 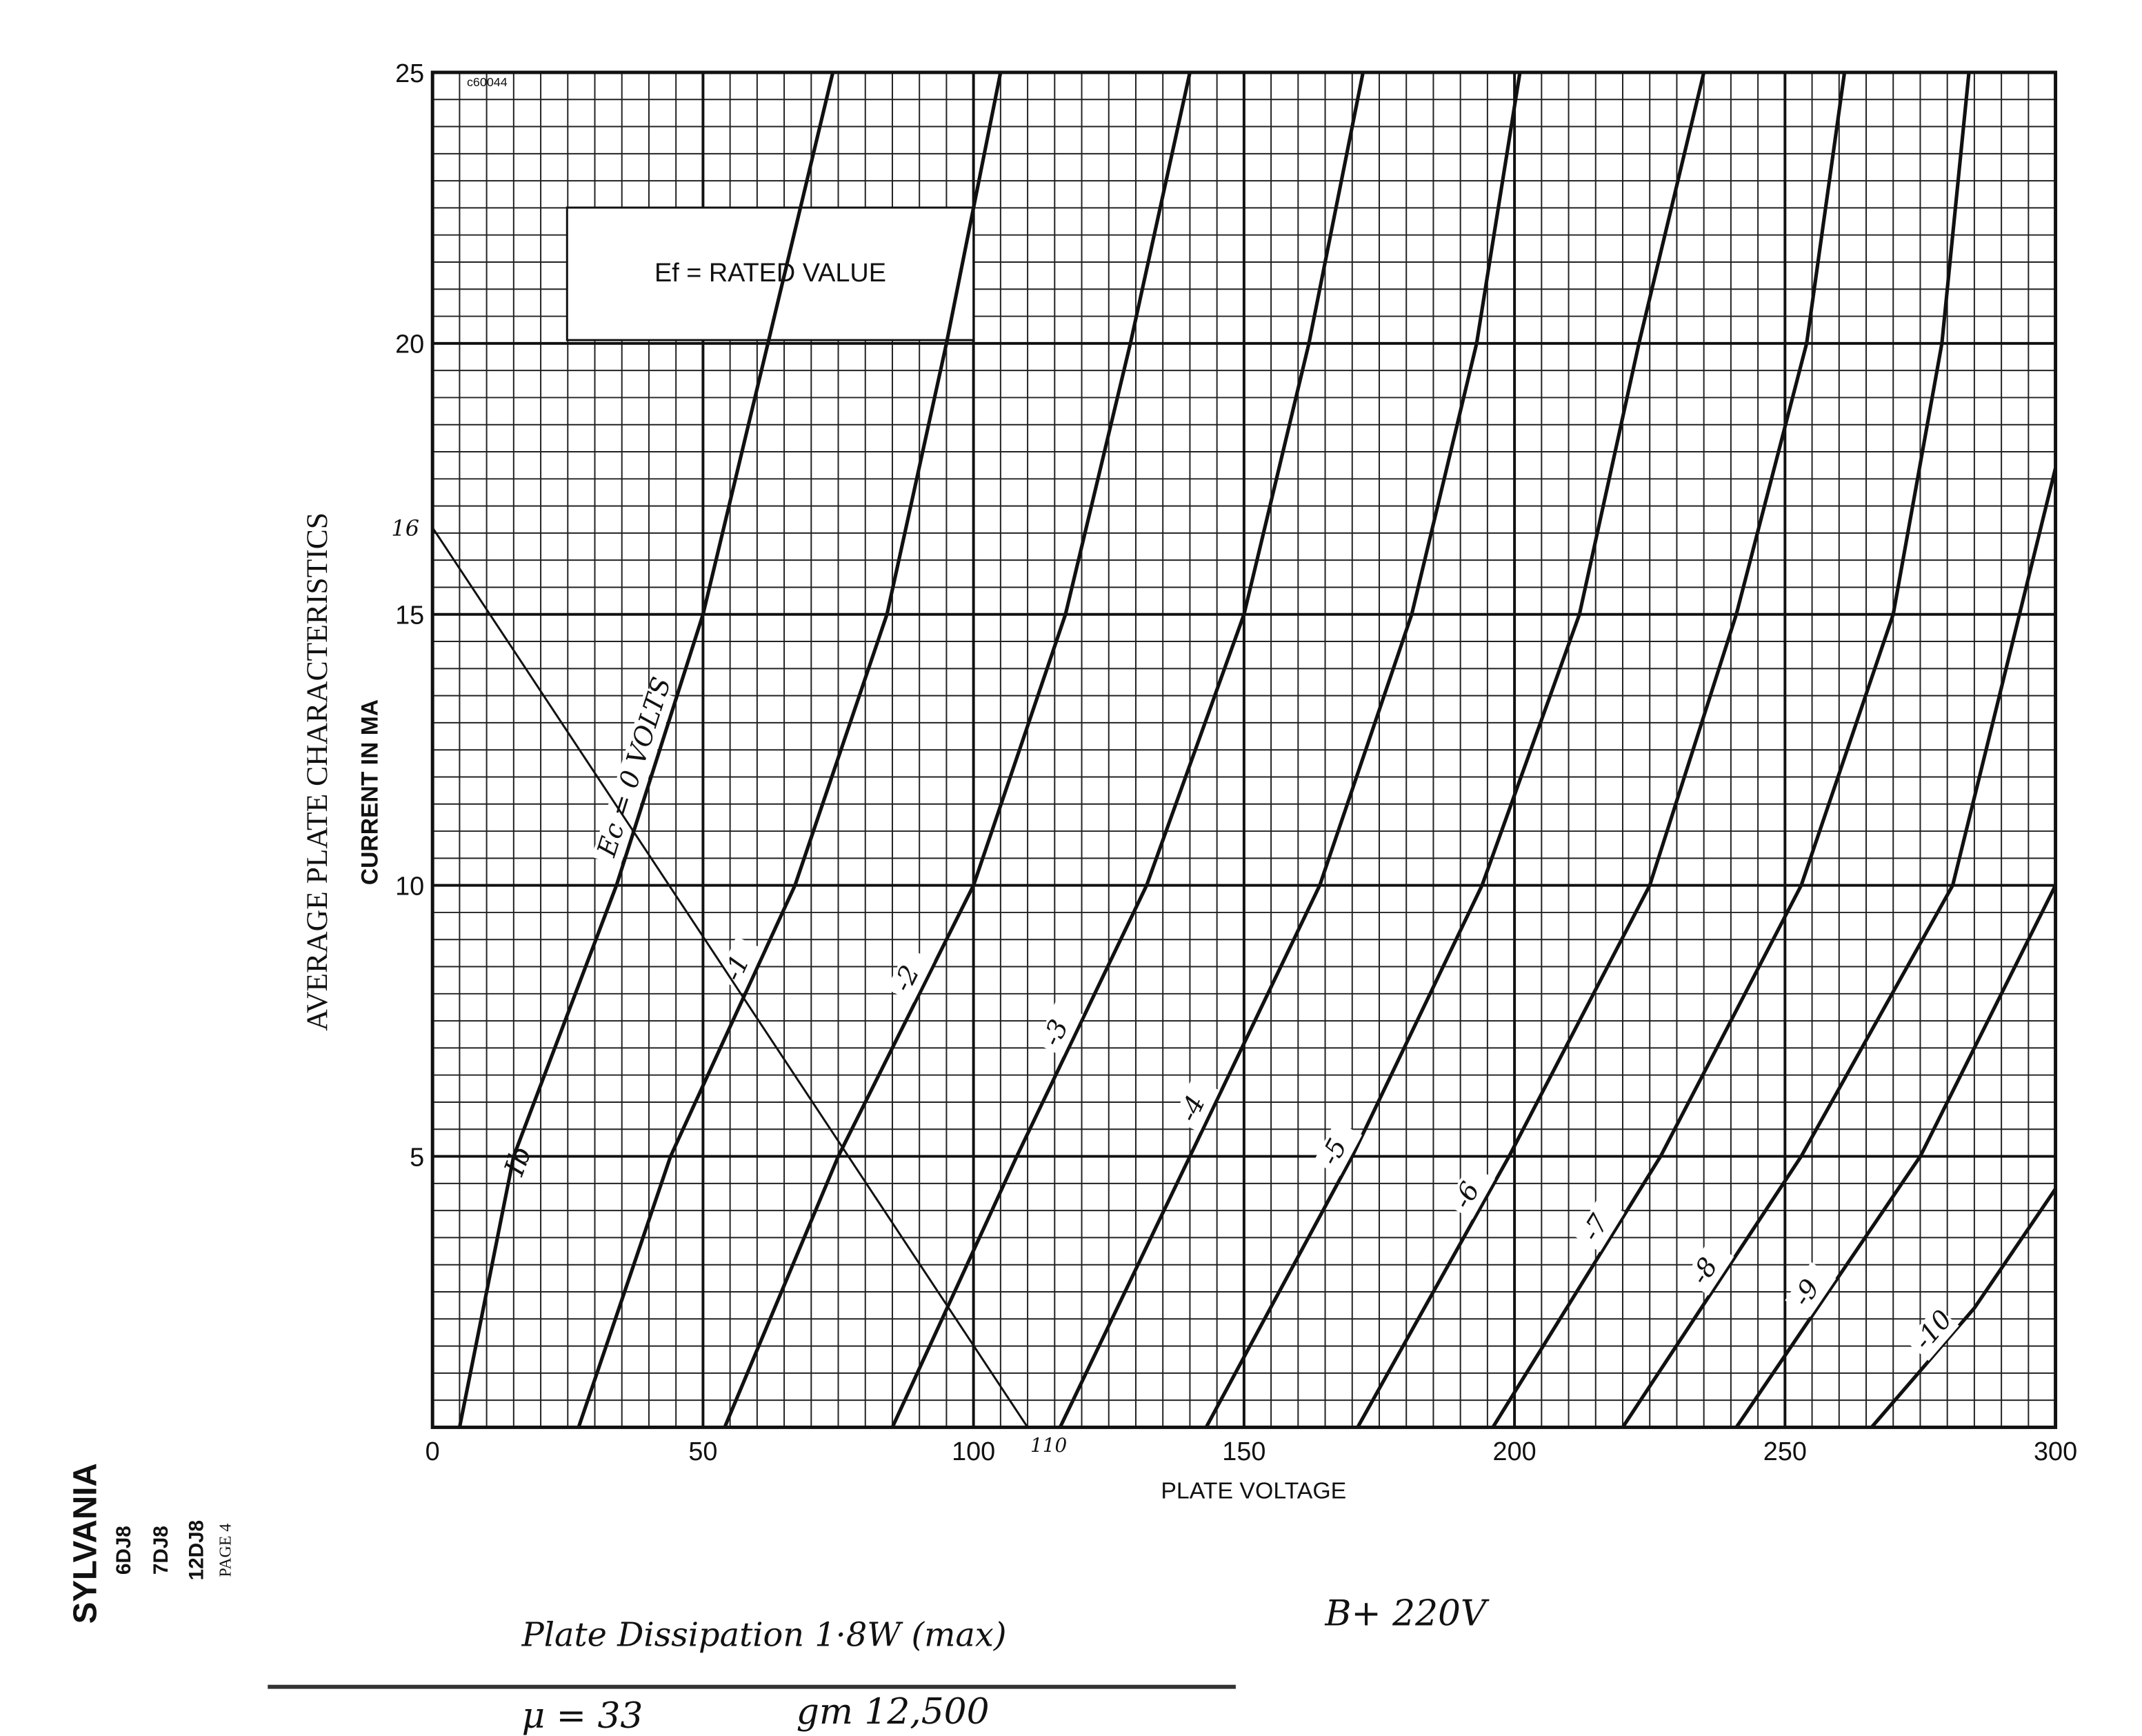 What do you see at coordinates (582, 1715) in the screenshot?
I see `handwritten-note: μ = 33` at bounding box center [582, 1715].